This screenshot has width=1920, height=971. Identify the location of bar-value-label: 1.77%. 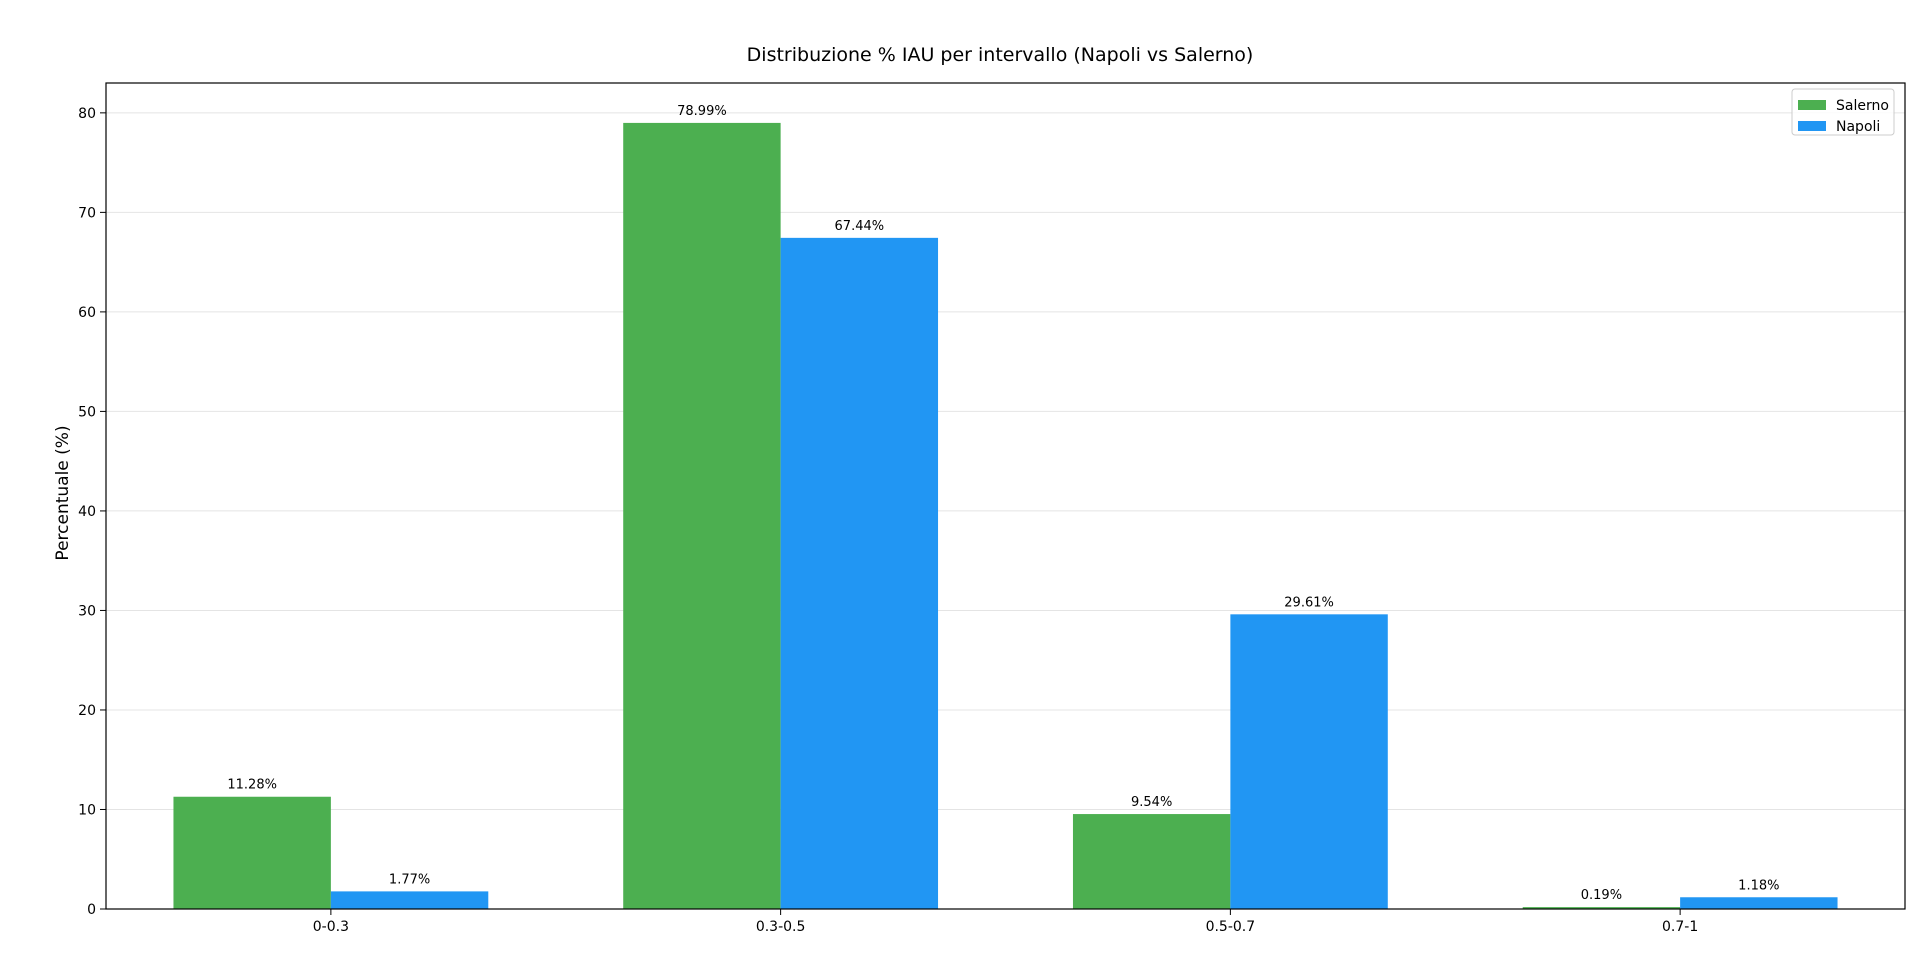
(409, 879).